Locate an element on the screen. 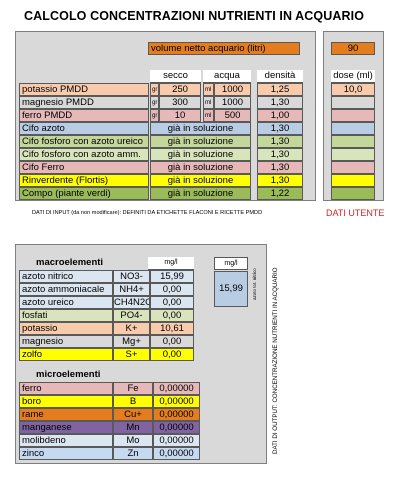 This screenshot has width=400, height=478. header-acqua: acqua is located at coordinates (227, 76).